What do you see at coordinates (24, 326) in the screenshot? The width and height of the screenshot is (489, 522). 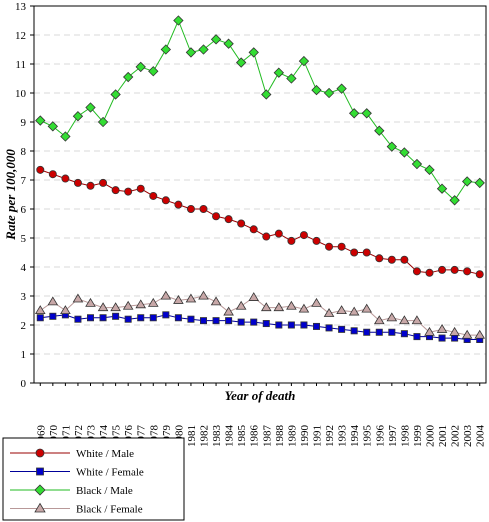 I see `y-tick-label: 2` at bounding box center [24, 326].